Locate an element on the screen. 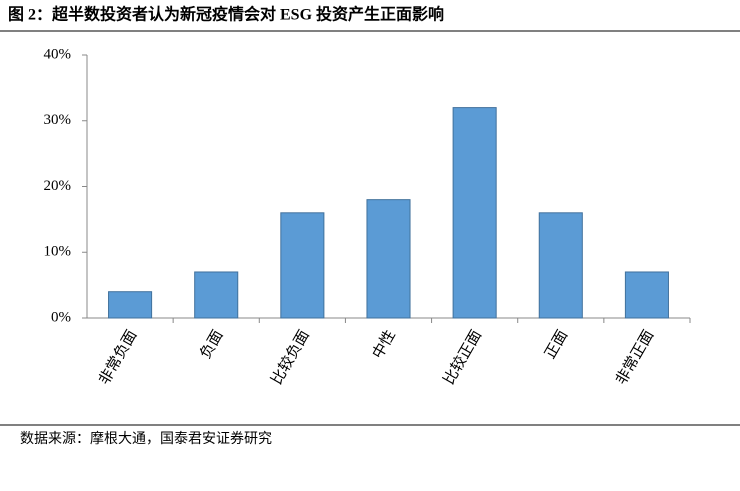  source: 数据来源：摩根大通，国泰君安证券研究 is located at coordinates (146, 438).